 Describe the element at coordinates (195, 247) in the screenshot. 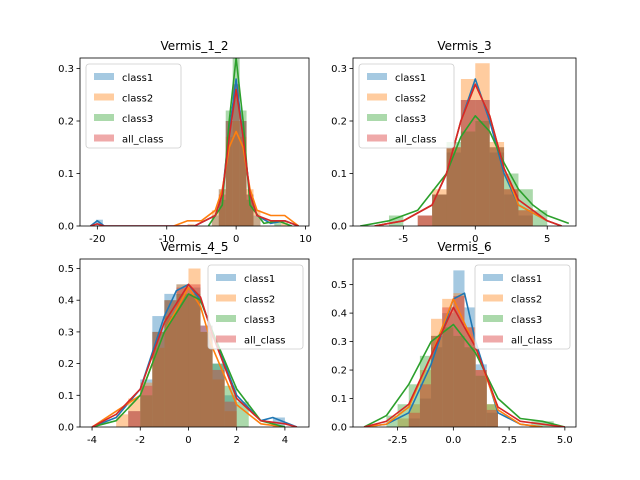

I see `subplot-title: Vermis_4_5` at that location.